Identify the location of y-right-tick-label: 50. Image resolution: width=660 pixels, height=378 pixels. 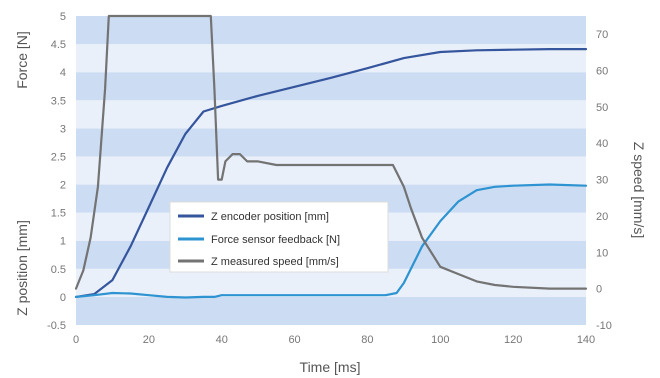
(602, 108).